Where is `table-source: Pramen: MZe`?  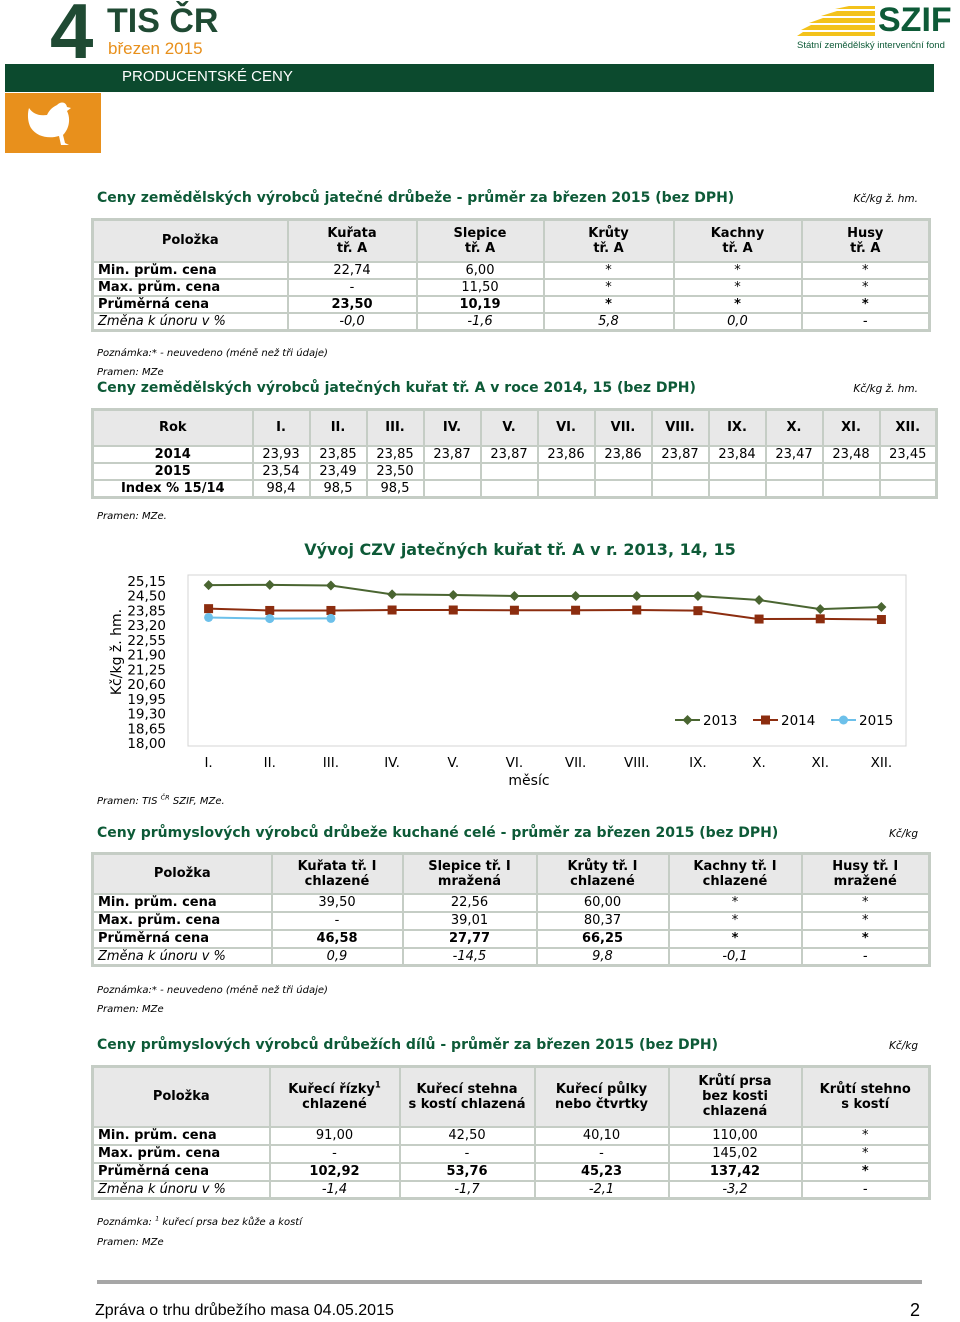 table-source: Pramen: MZe is located at coordinates (130, 372).